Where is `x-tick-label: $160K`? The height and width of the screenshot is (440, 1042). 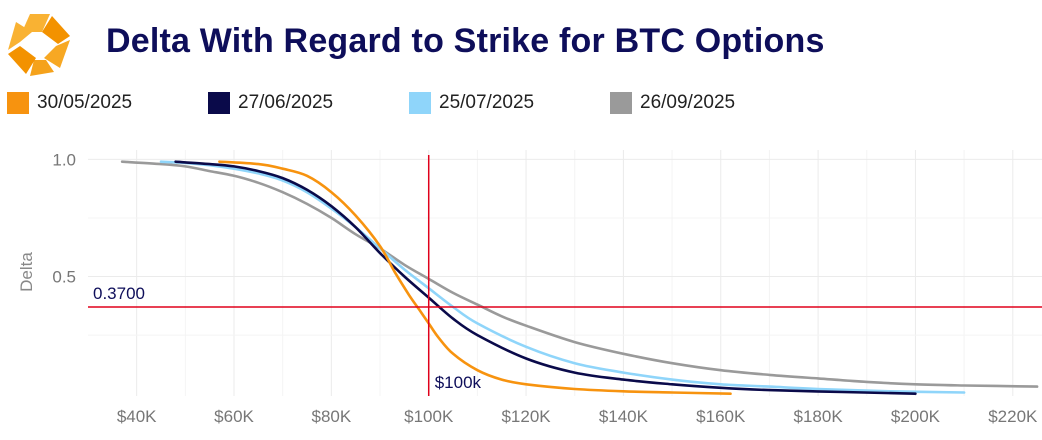 x-tick-label: $160K is located at coordinates (721, 416).